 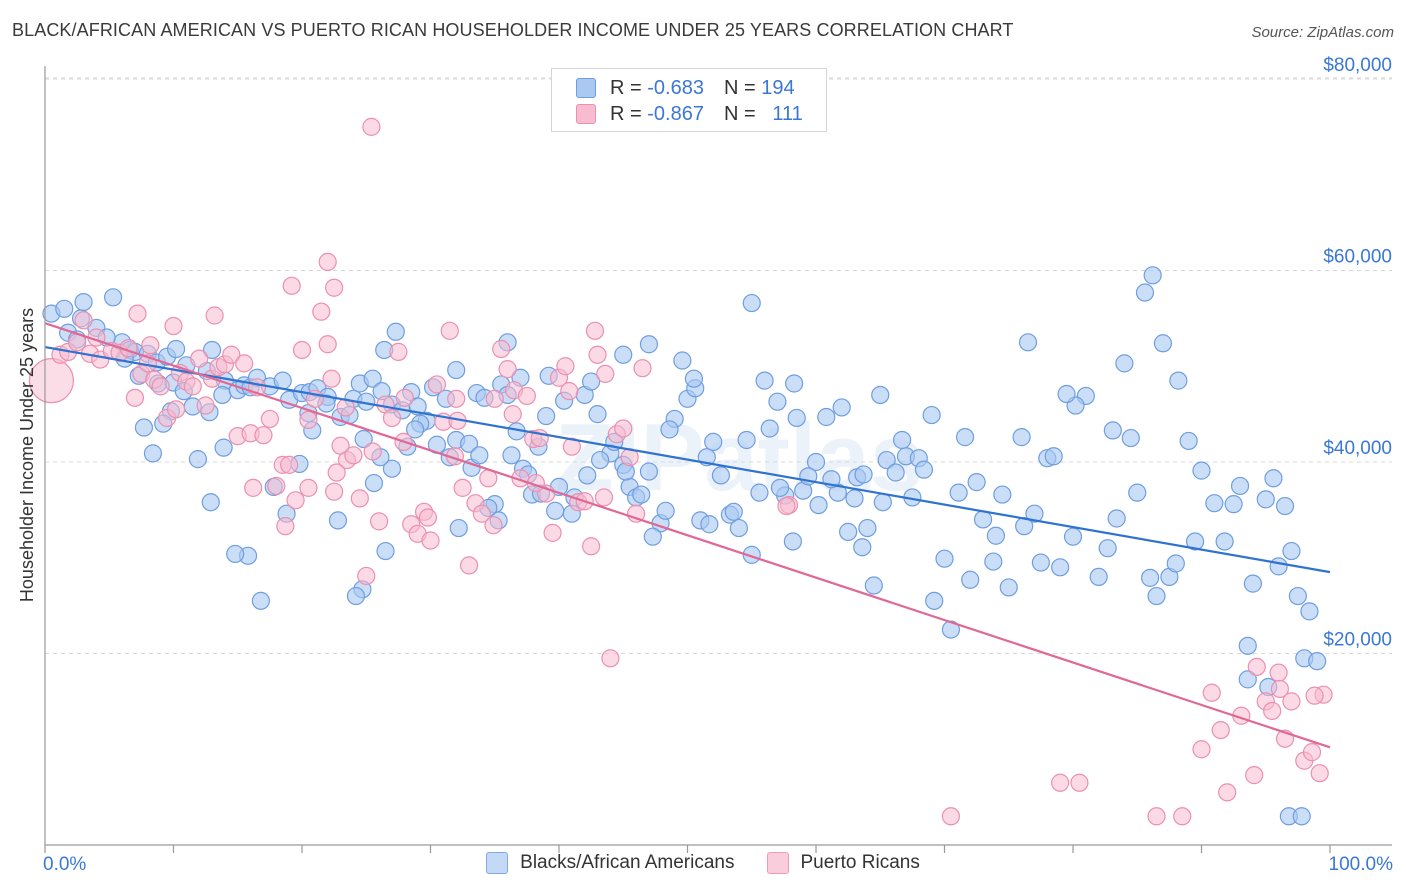 I want to click on legend-label: Puerto Ricans, so click(x=860, y=862).